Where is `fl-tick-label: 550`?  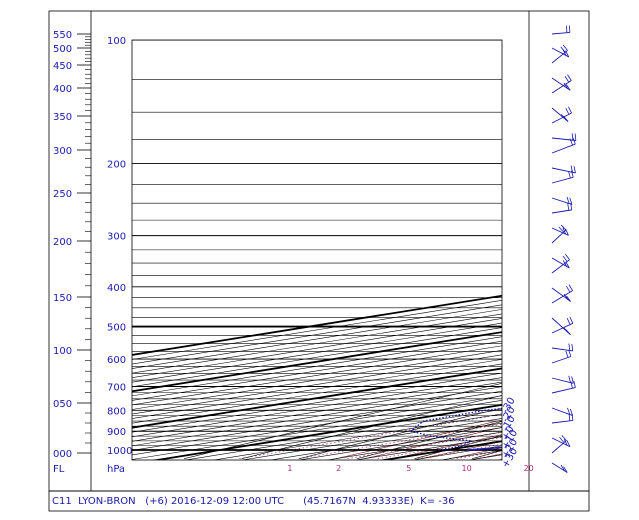
fl-tick-label: 550 is located at coordinates (62, 35).